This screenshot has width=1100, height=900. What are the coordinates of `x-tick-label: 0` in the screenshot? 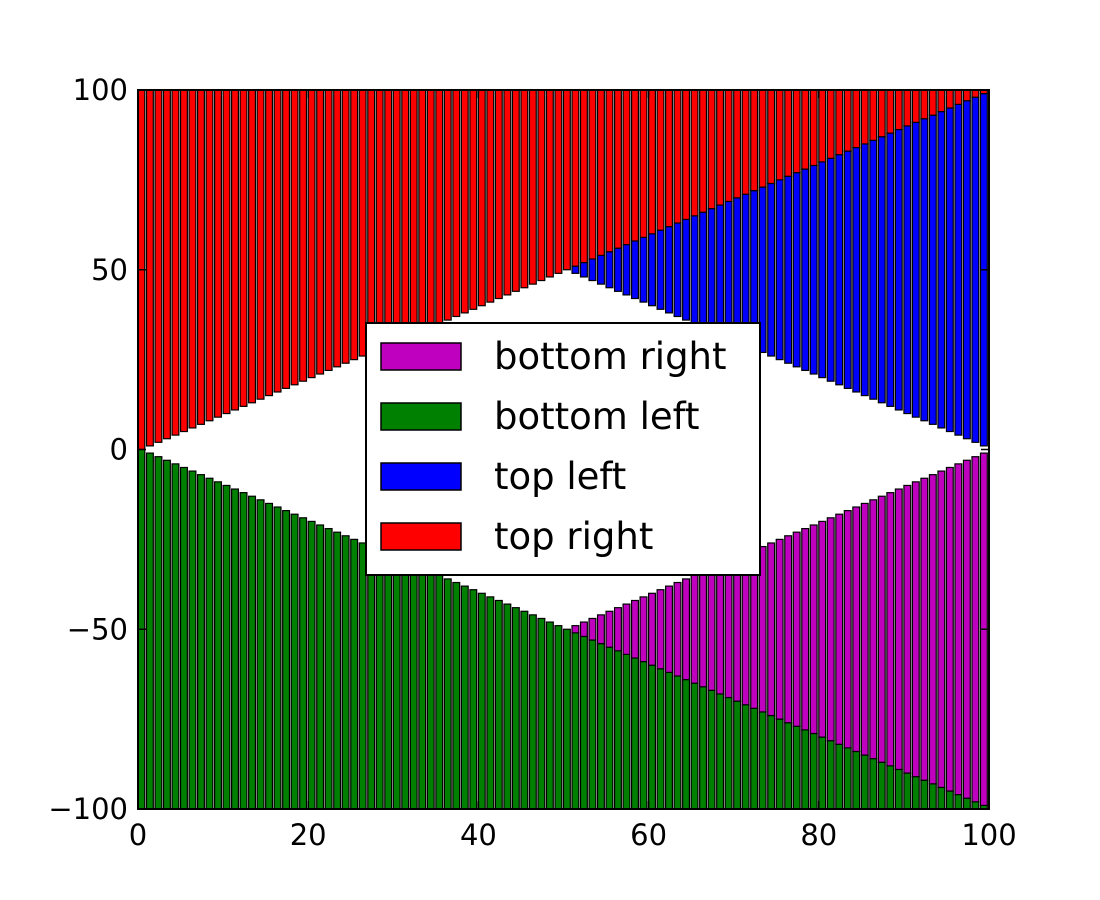 It's located at (138, 835).